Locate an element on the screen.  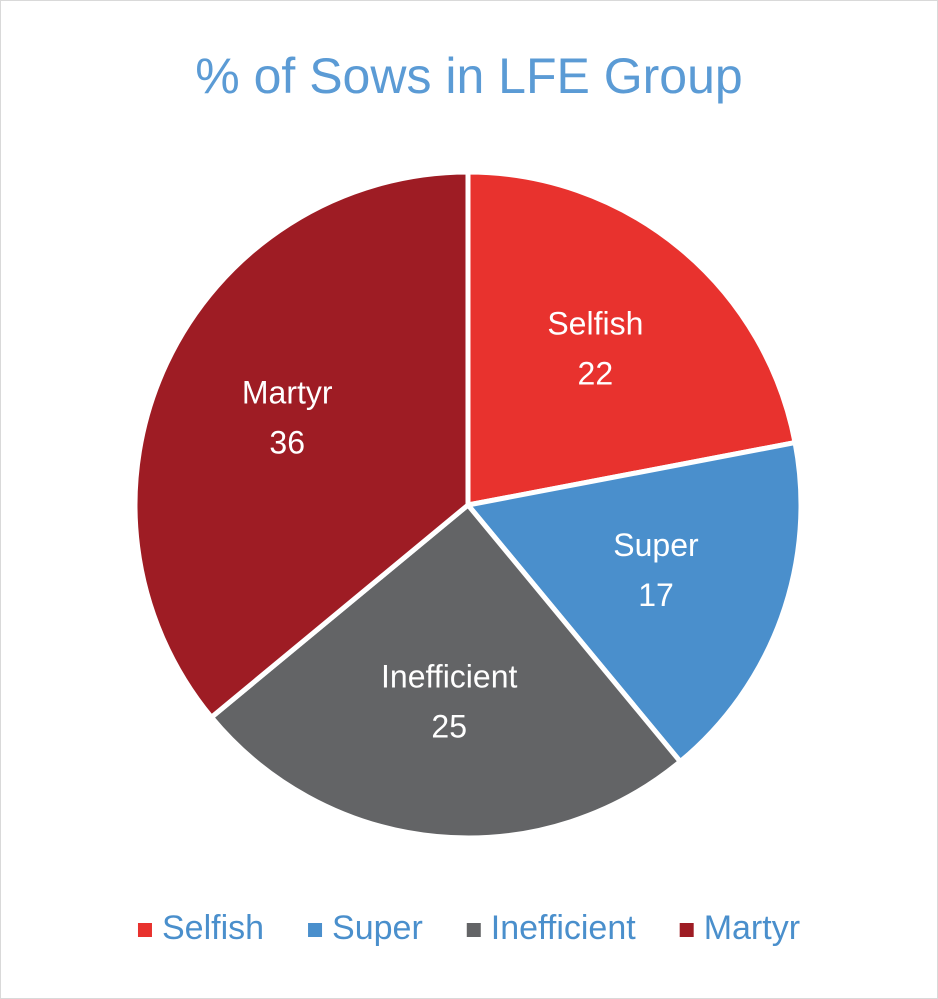
legend-label: Selfish is located at coordinates (213, 928).